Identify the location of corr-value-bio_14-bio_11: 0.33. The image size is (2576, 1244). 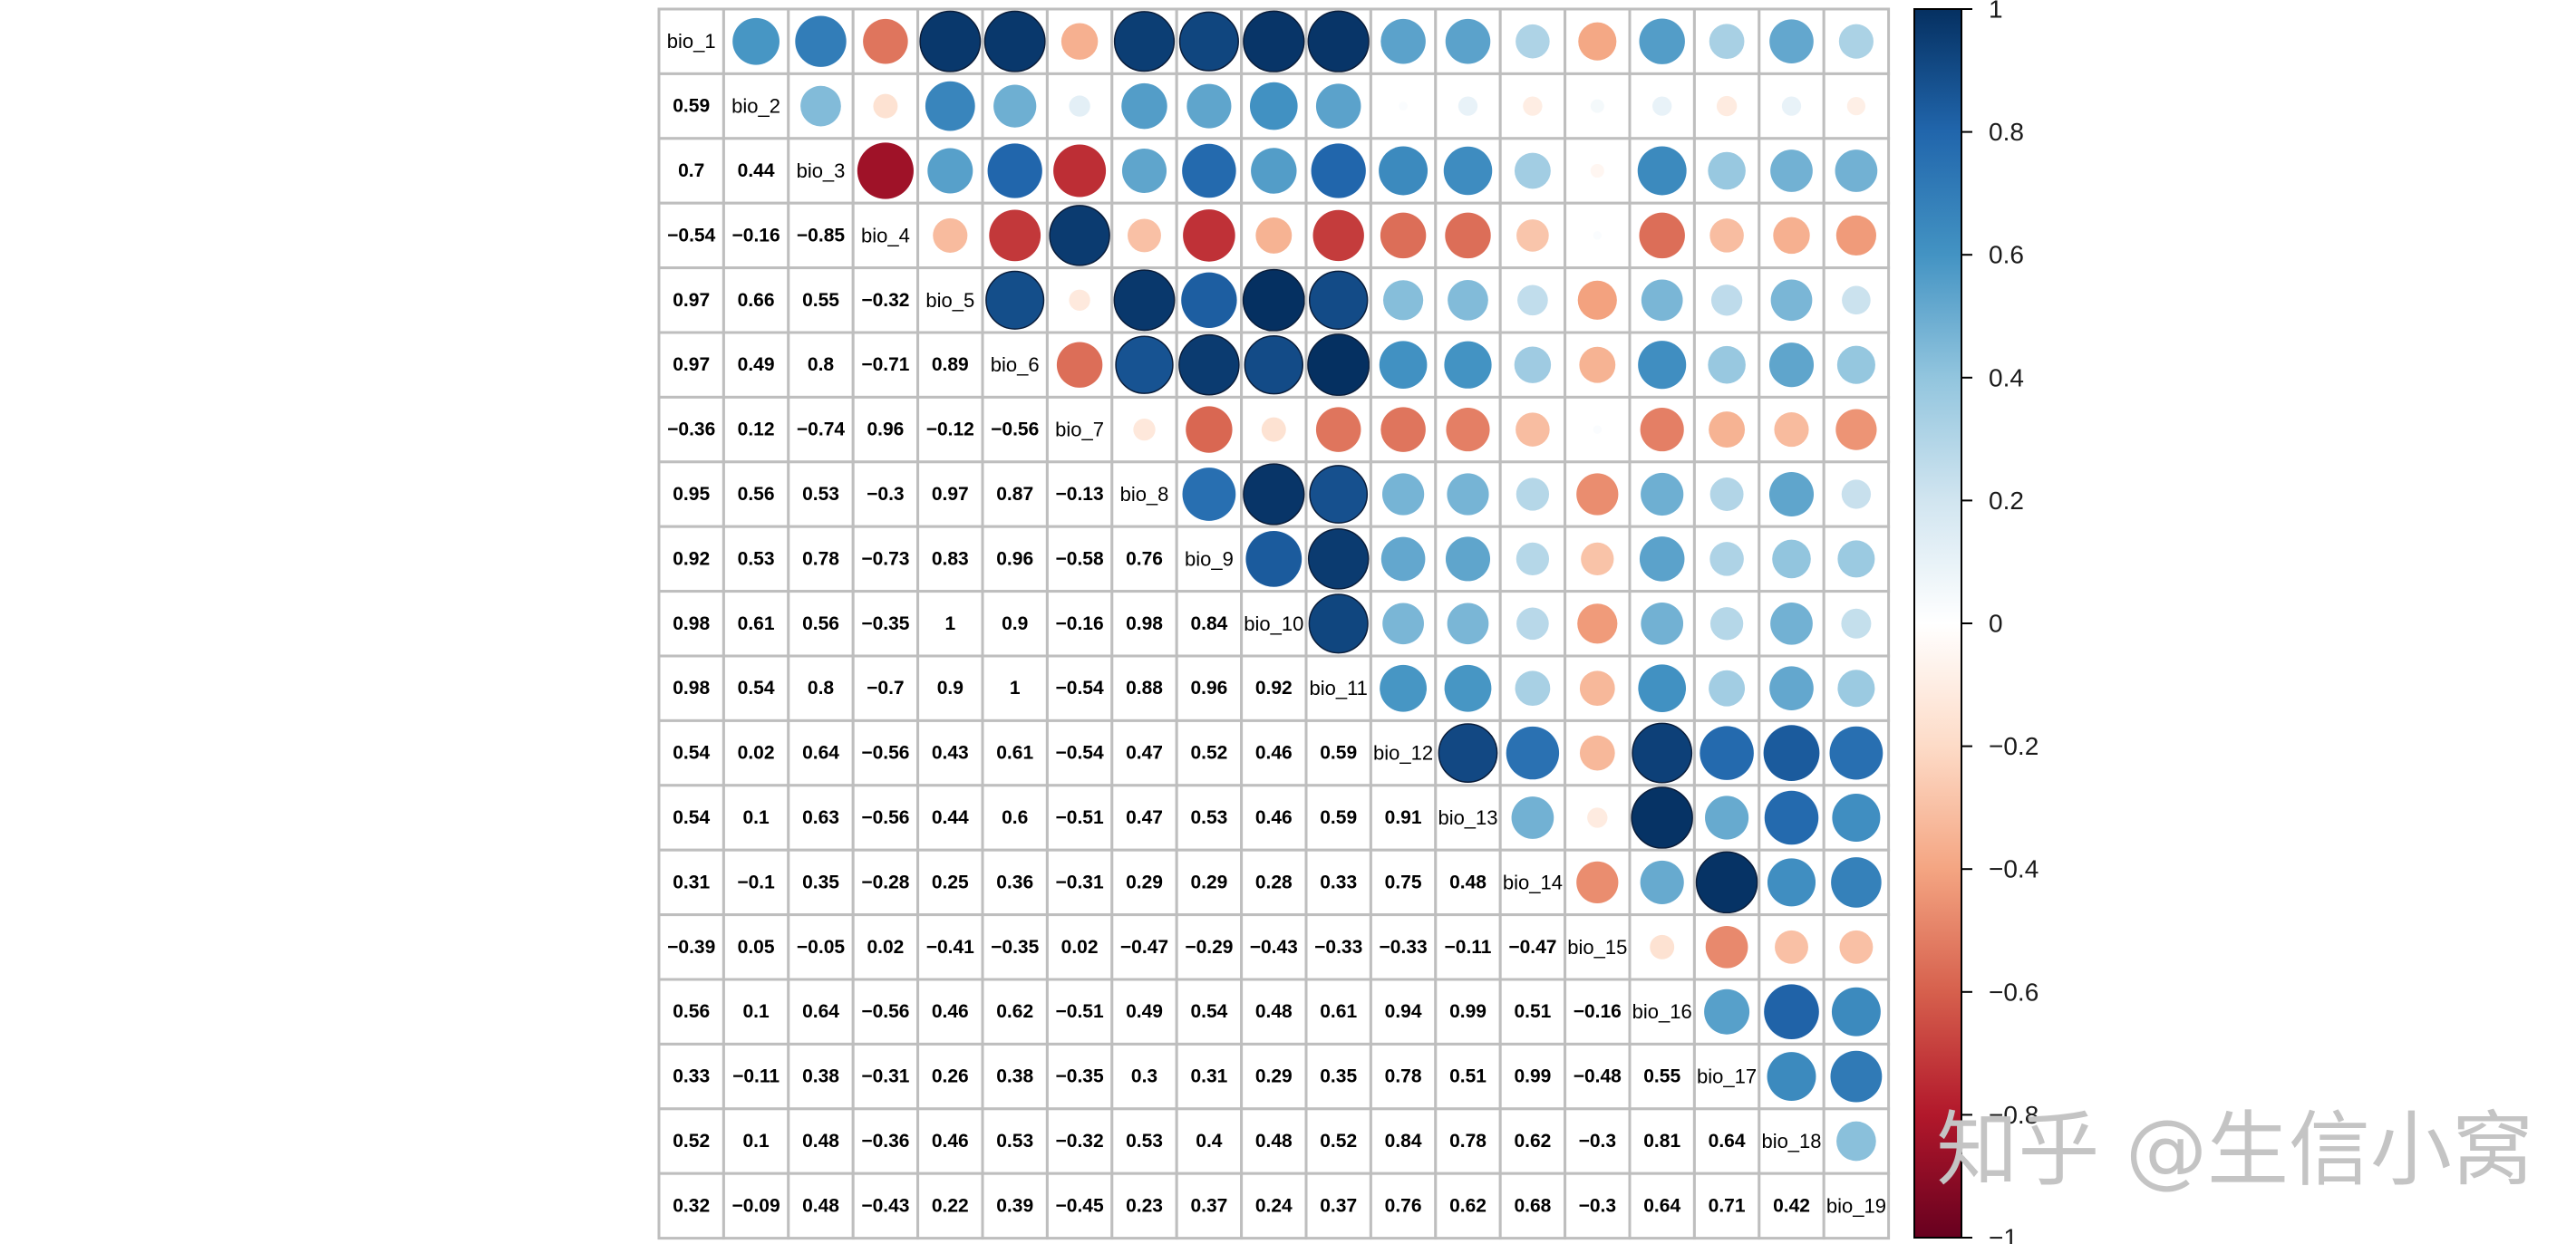
(1338, 882).